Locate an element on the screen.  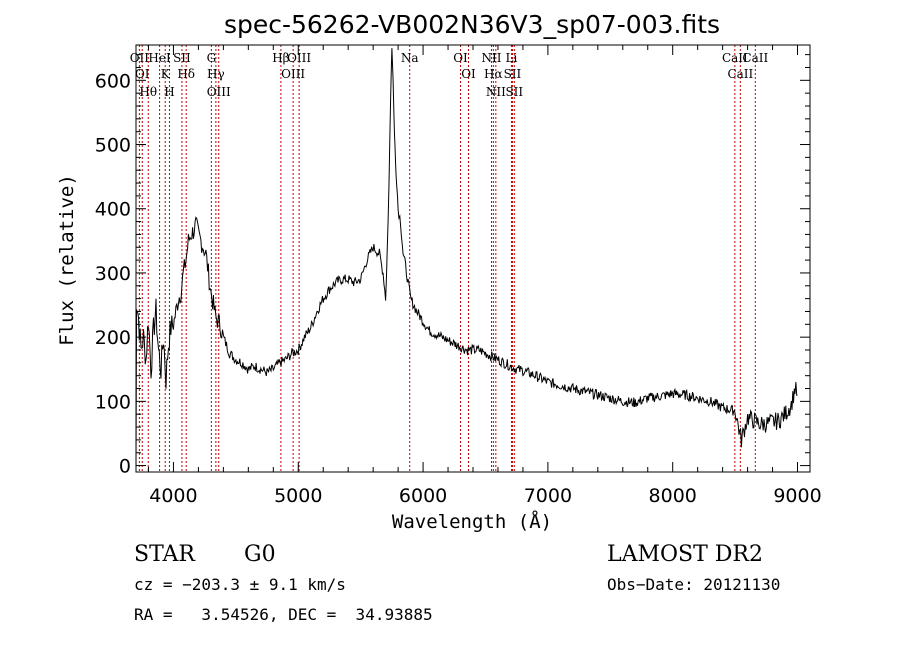
line-marker-label: Hα is located at coordinates (493, 74).